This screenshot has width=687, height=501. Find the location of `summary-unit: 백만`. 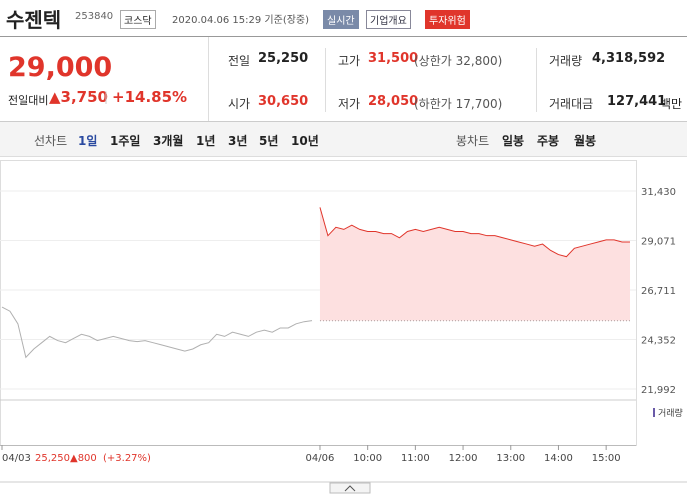

summary-unit: 백만 is located at coordinates (671, 104).